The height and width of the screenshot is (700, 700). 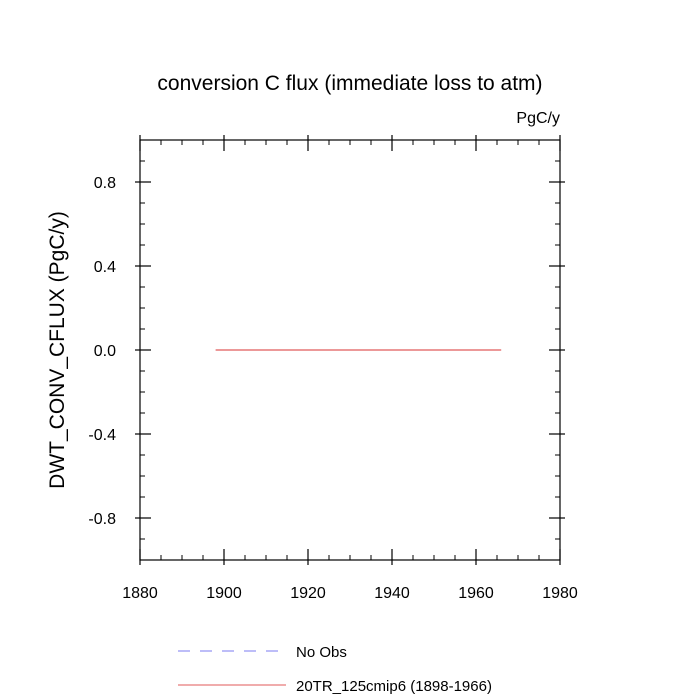 What do you see at coordinates (105, 267) in the screenshot?
I see `y-tick-label: 0.4` at bounding box center [105, 267].